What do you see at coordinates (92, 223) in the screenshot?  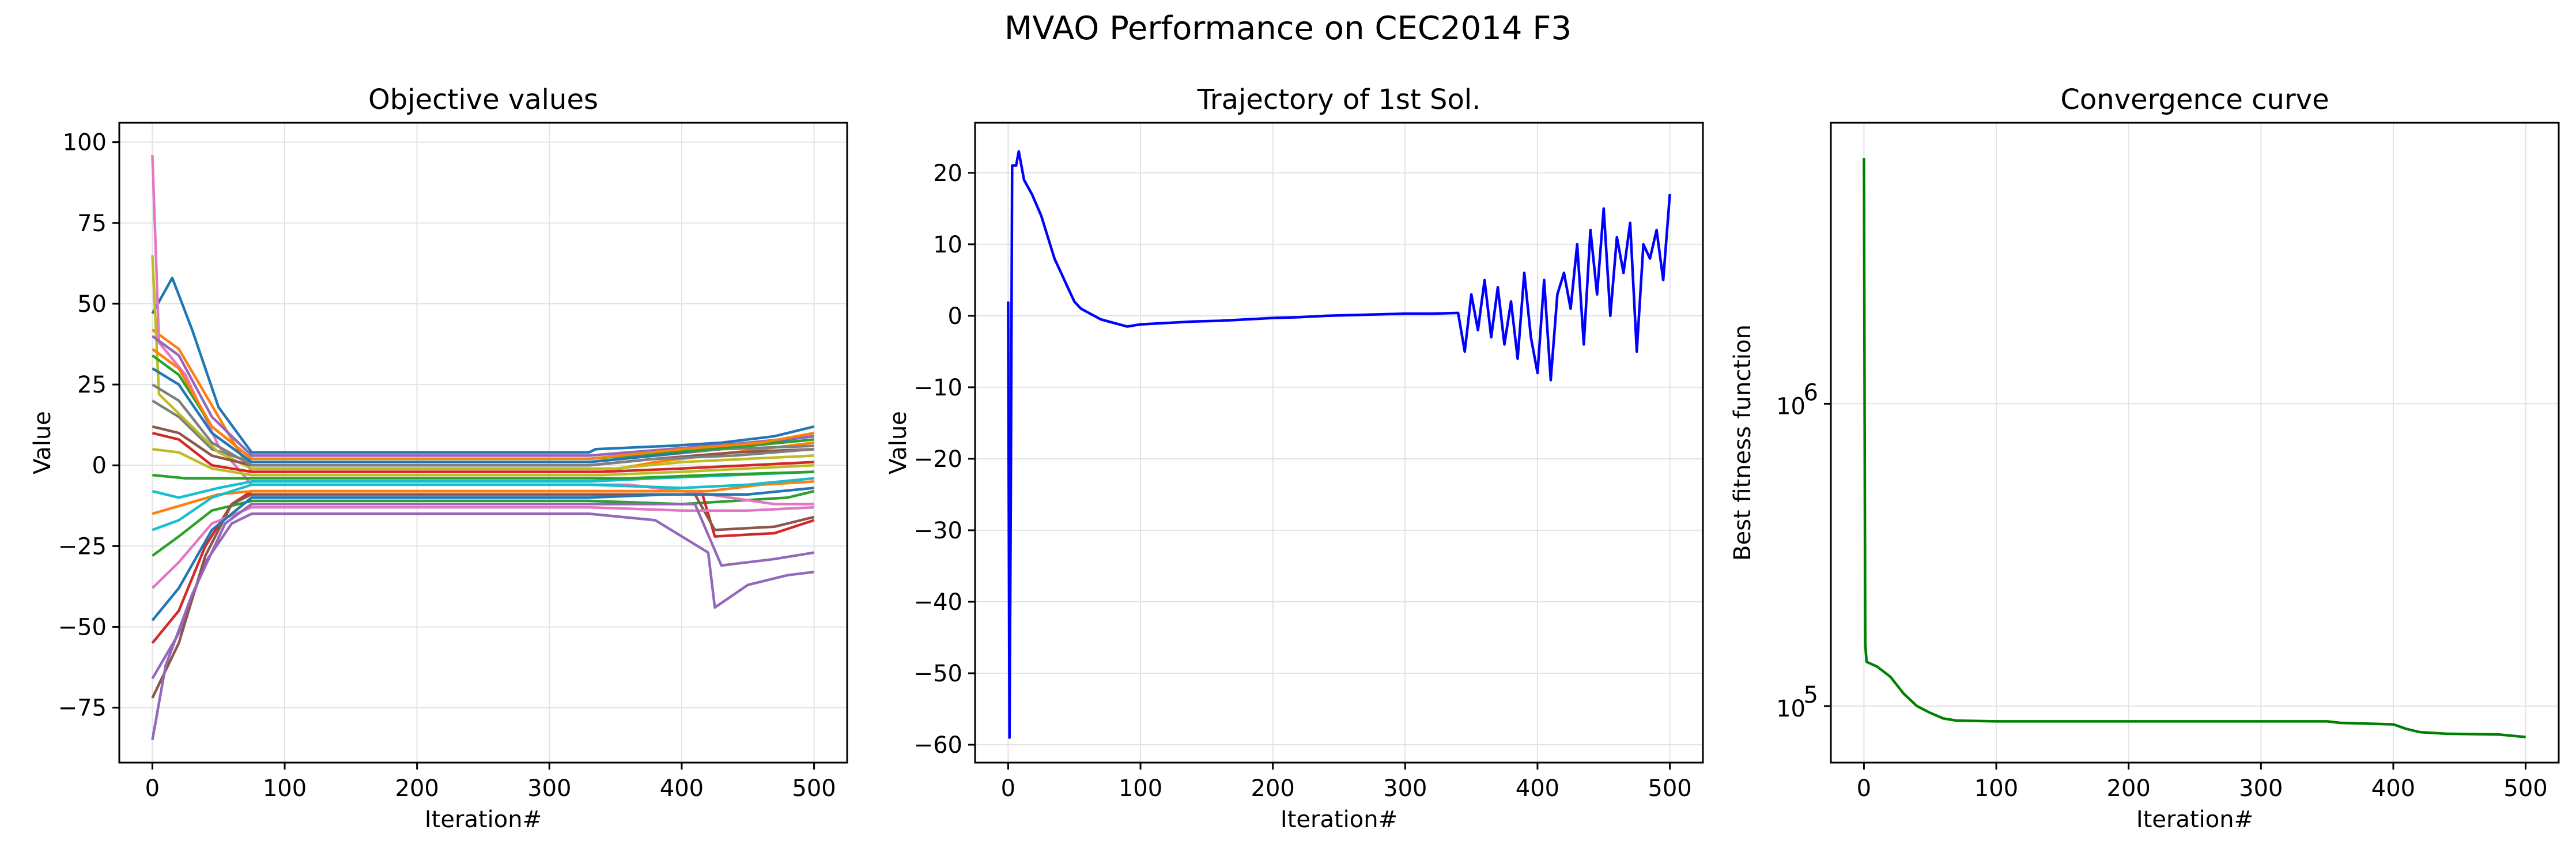 I see `y-tick-label: 75` at bounding box center [92, 223].